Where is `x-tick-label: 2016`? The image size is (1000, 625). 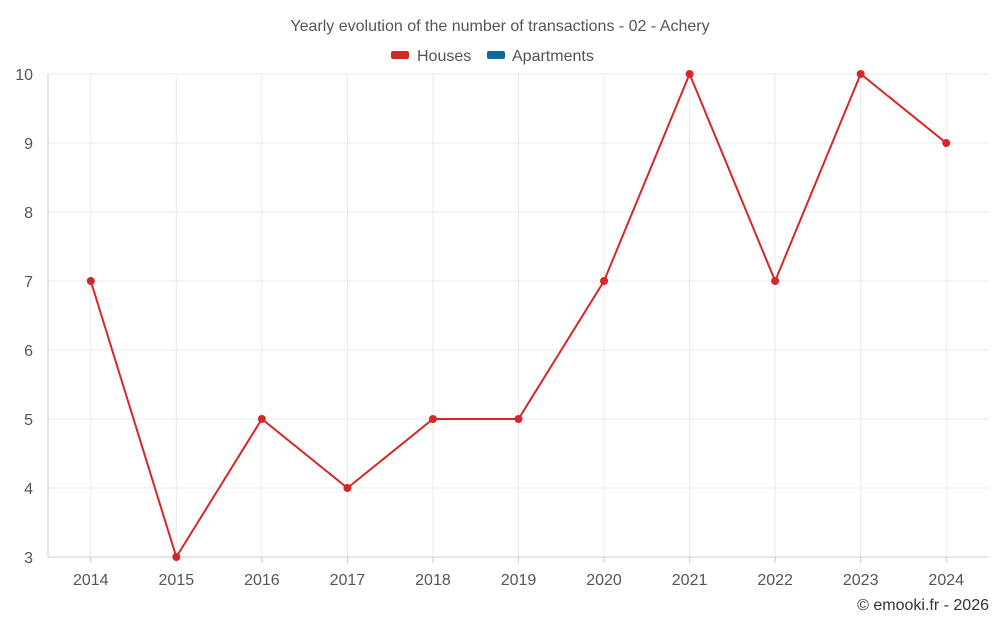 x-tick-label: 2016 is located at coordinates (262, 580).